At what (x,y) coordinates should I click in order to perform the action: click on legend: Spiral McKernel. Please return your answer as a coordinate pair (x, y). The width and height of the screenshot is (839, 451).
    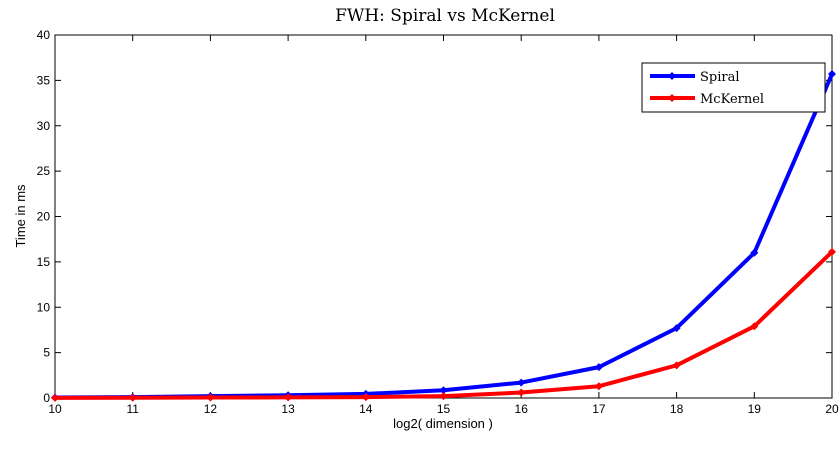
    Looking at the image, I should click on (733, 87).